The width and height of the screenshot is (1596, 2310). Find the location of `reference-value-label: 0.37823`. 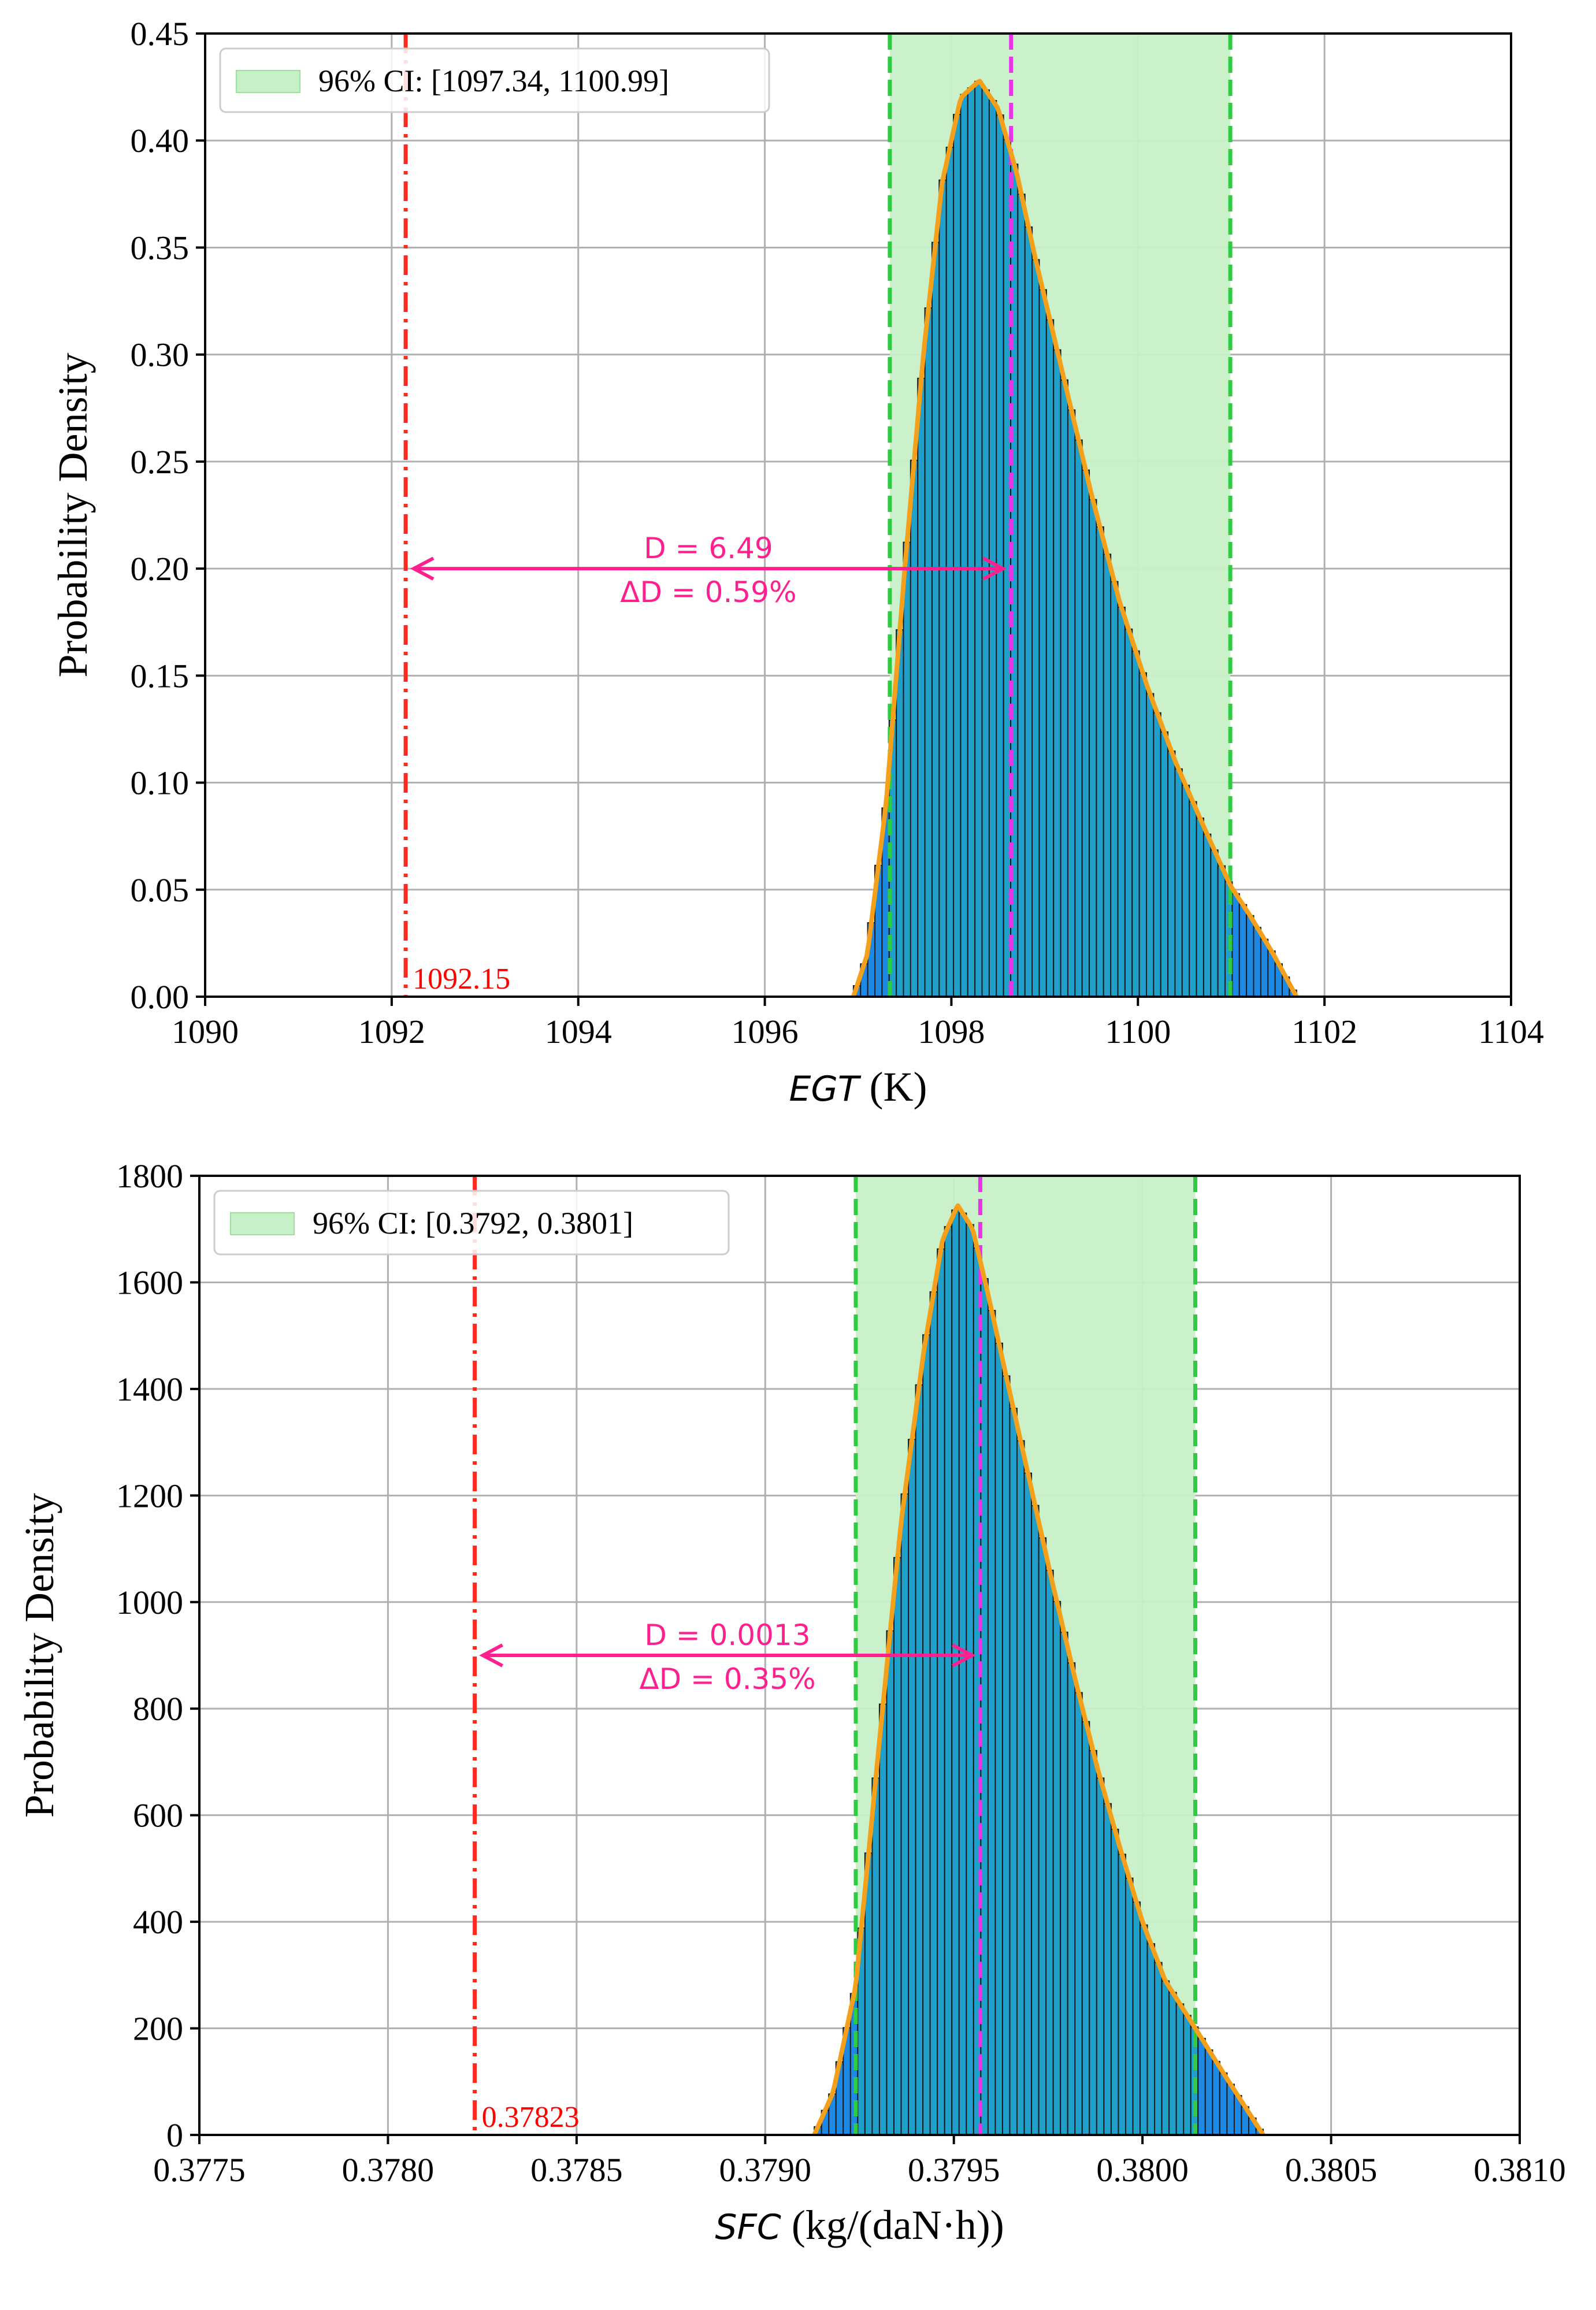

reference-value-label: 0.37823 is located at coordinates (531, 2117).